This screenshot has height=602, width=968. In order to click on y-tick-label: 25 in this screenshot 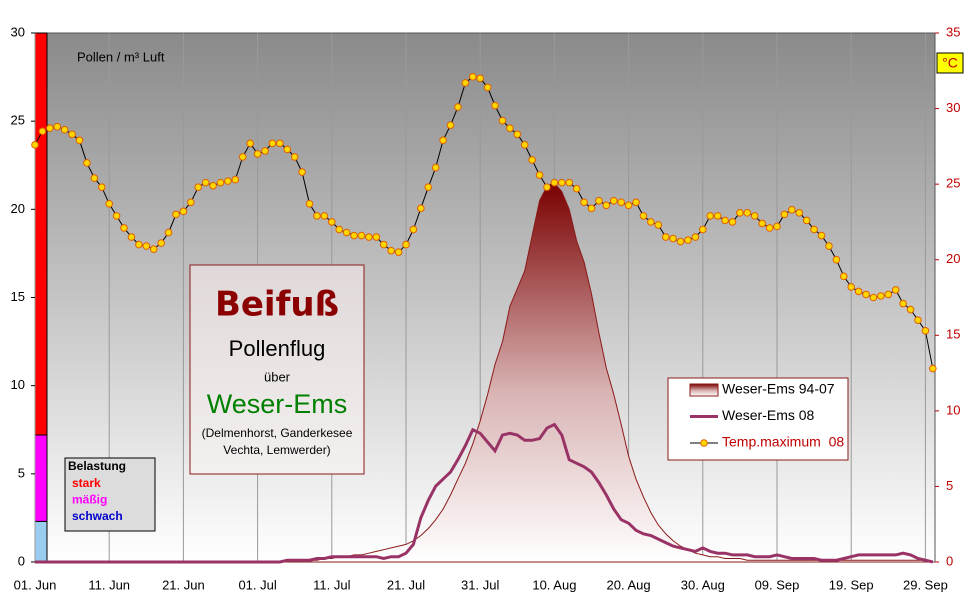, I will do `click(18, 120)`.